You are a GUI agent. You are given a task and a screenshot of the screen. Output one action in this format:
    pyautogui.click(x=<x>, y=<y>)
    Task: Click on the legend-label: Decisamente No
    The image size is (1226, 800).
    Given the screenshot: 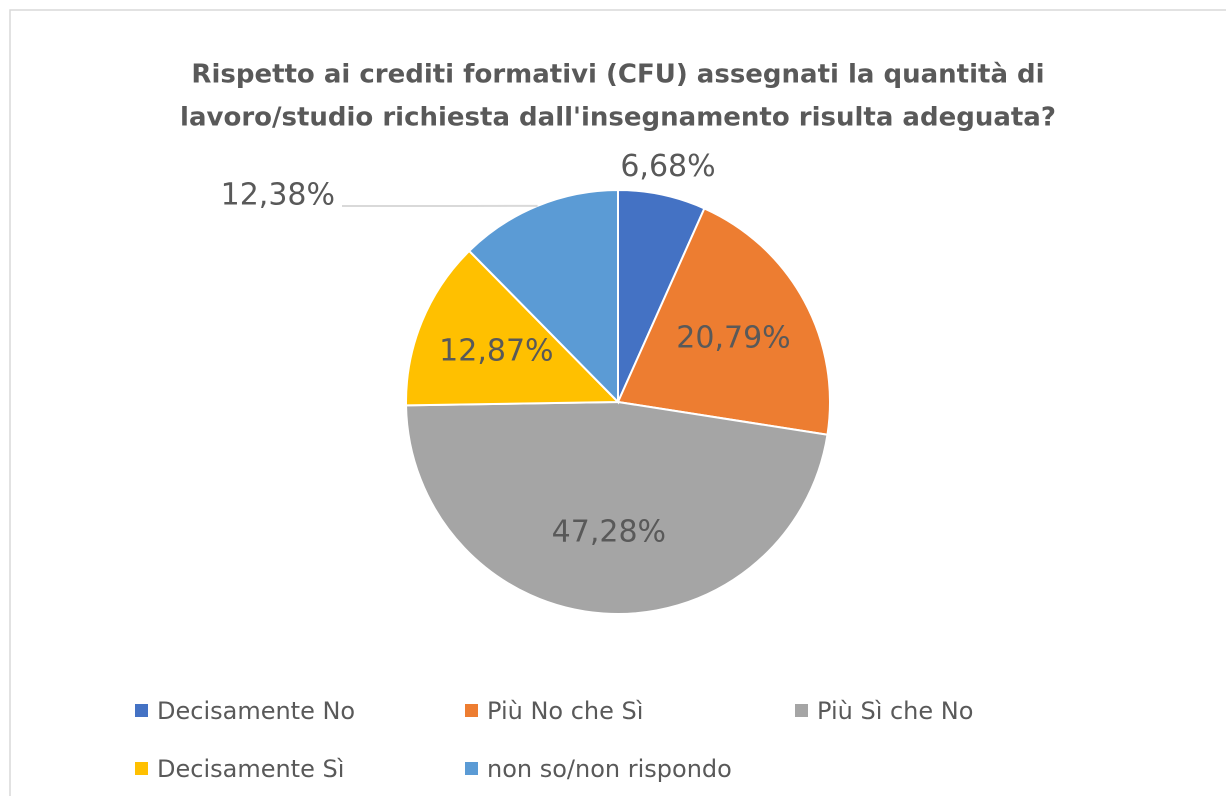 What is the action you would take?
    pyautogui.click(x=256, y=711)
    